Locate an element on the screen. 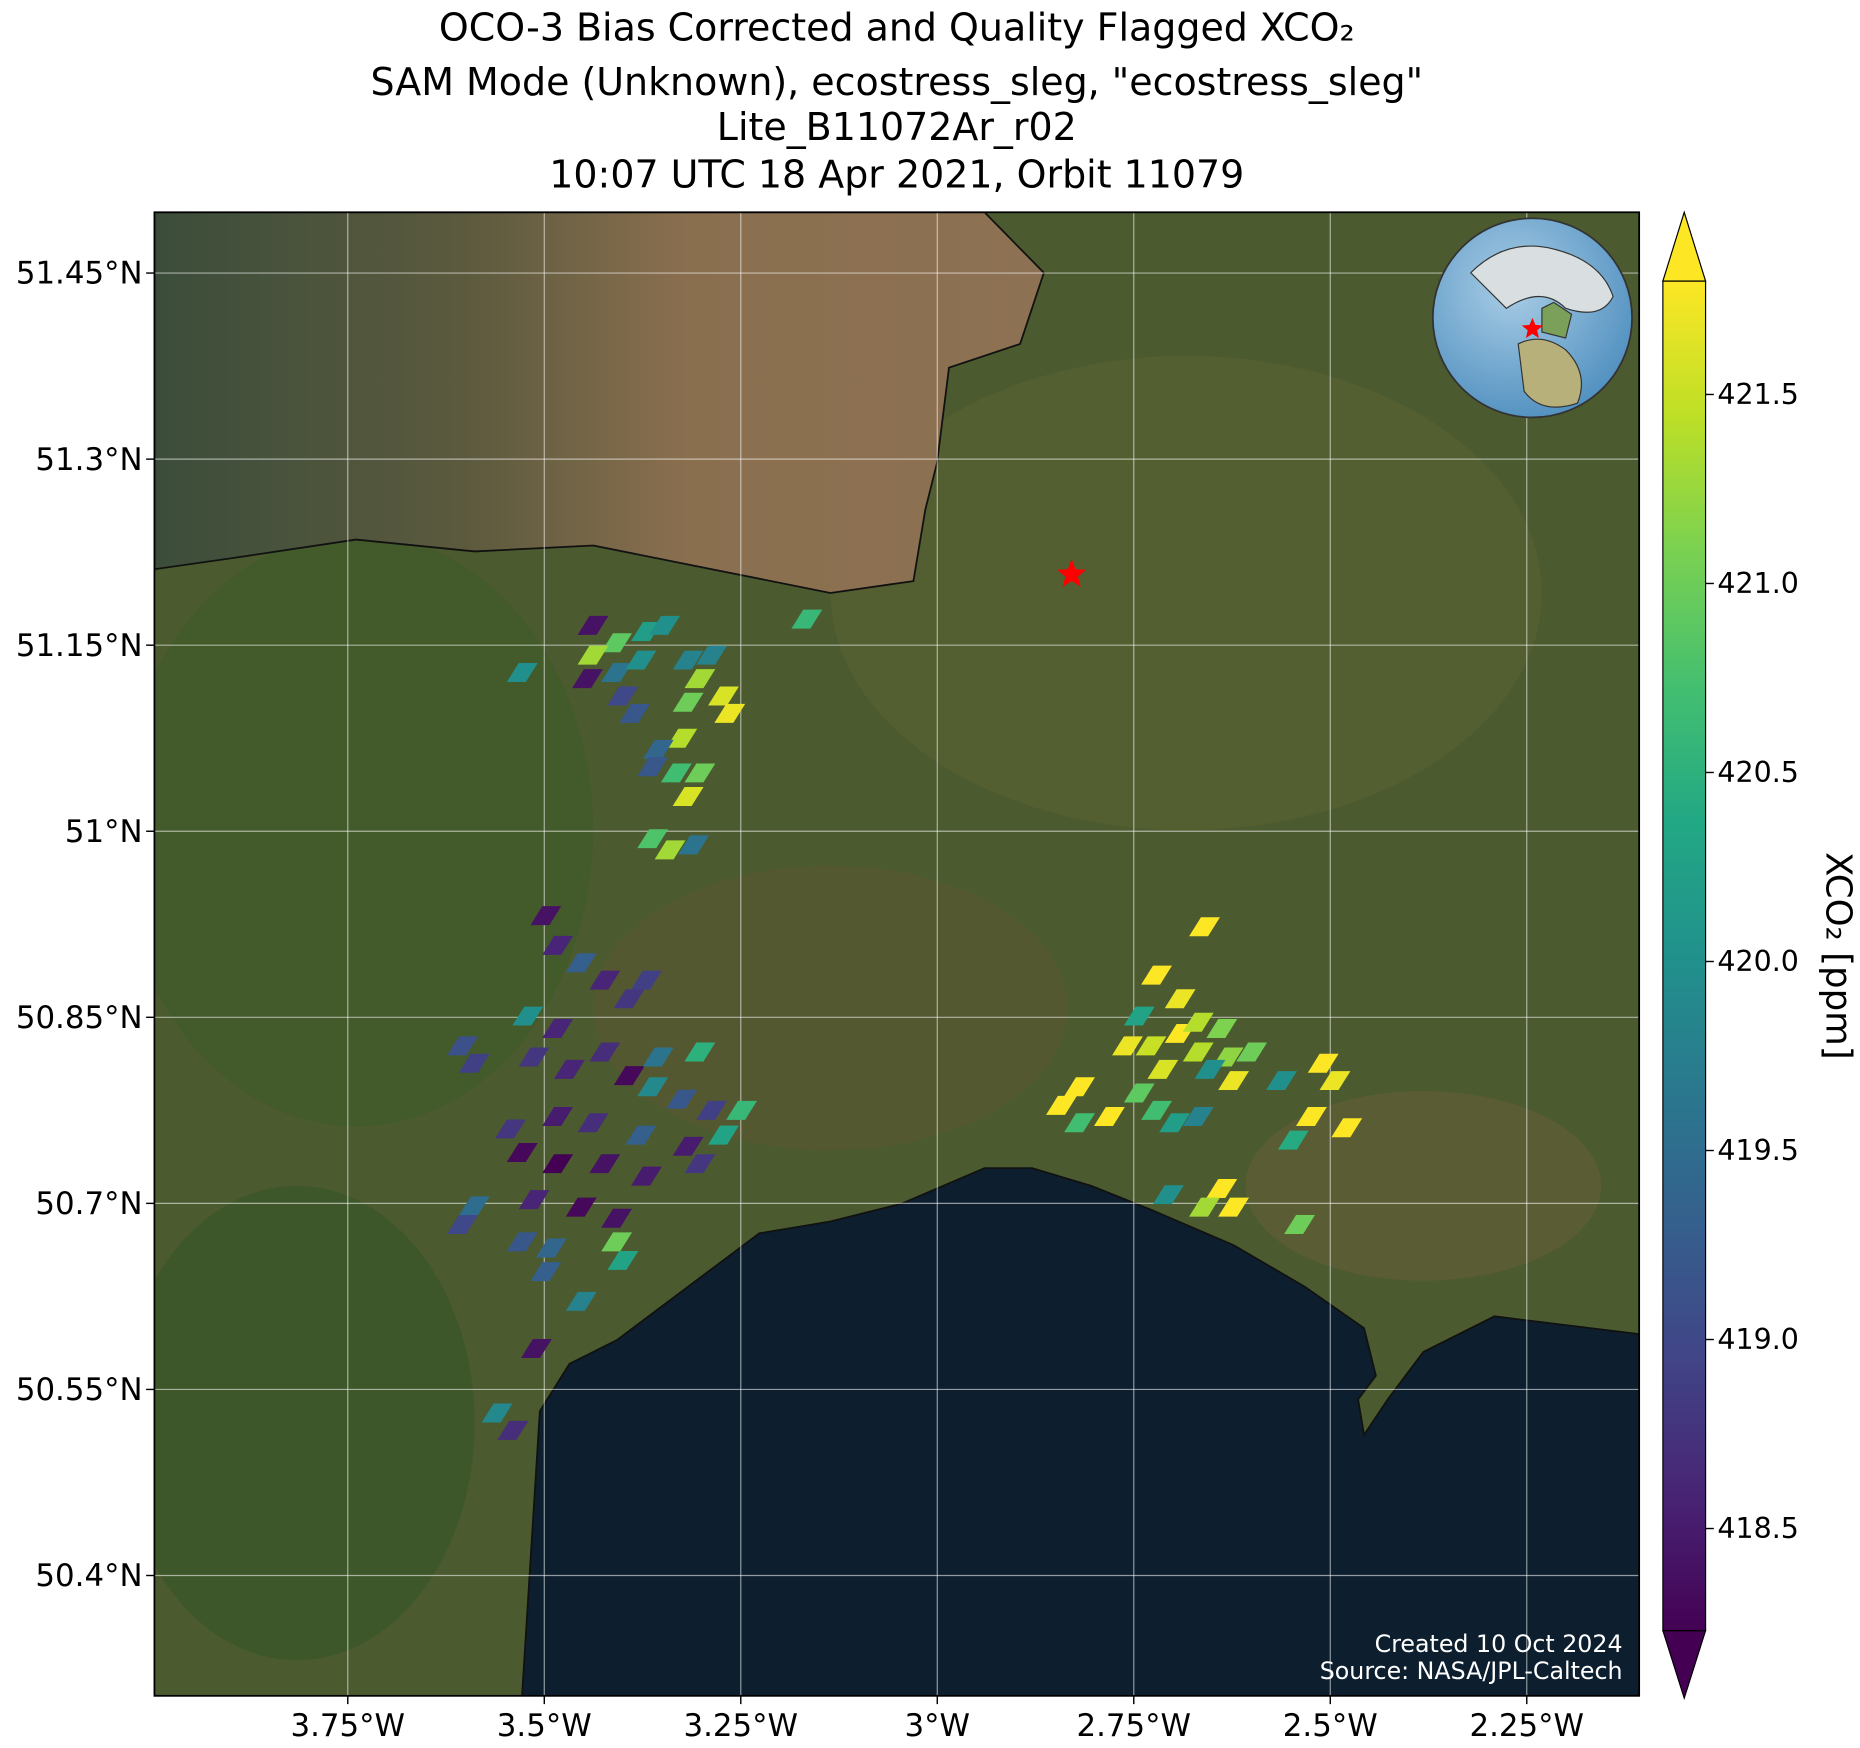 This screenshot has height=1748, width=1860. colorbar-tick-label: 421.5 is located at coordinates (1757, 394).